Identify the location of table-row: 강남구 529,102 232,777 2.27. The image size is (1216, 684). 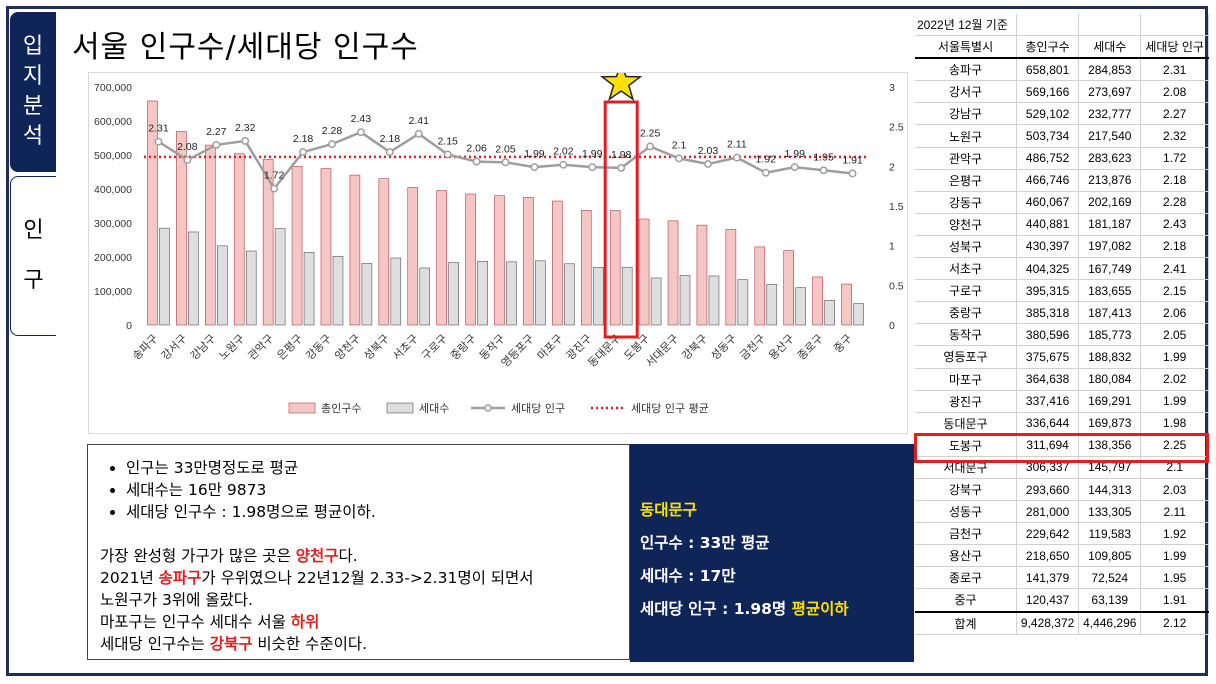
(1062, 114).